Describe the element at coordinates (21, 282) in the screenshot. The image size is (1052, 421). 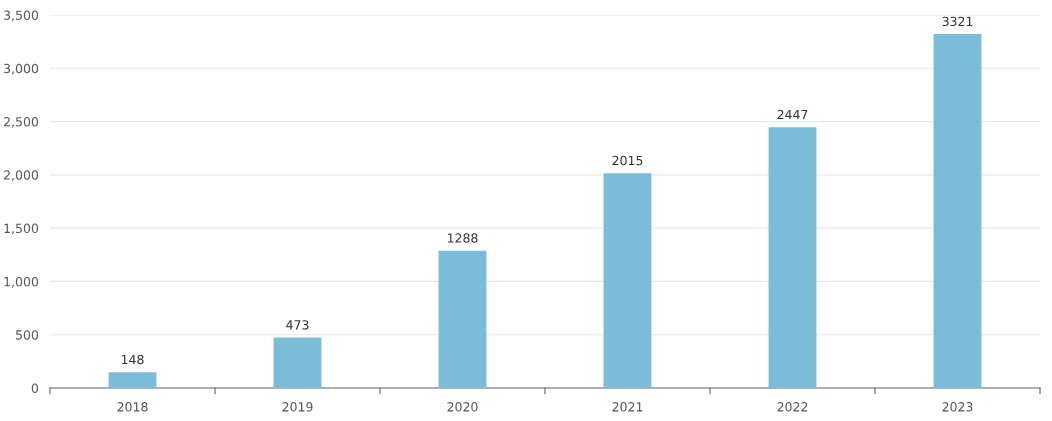
I see `y-tick-label: 1,000` at that location.